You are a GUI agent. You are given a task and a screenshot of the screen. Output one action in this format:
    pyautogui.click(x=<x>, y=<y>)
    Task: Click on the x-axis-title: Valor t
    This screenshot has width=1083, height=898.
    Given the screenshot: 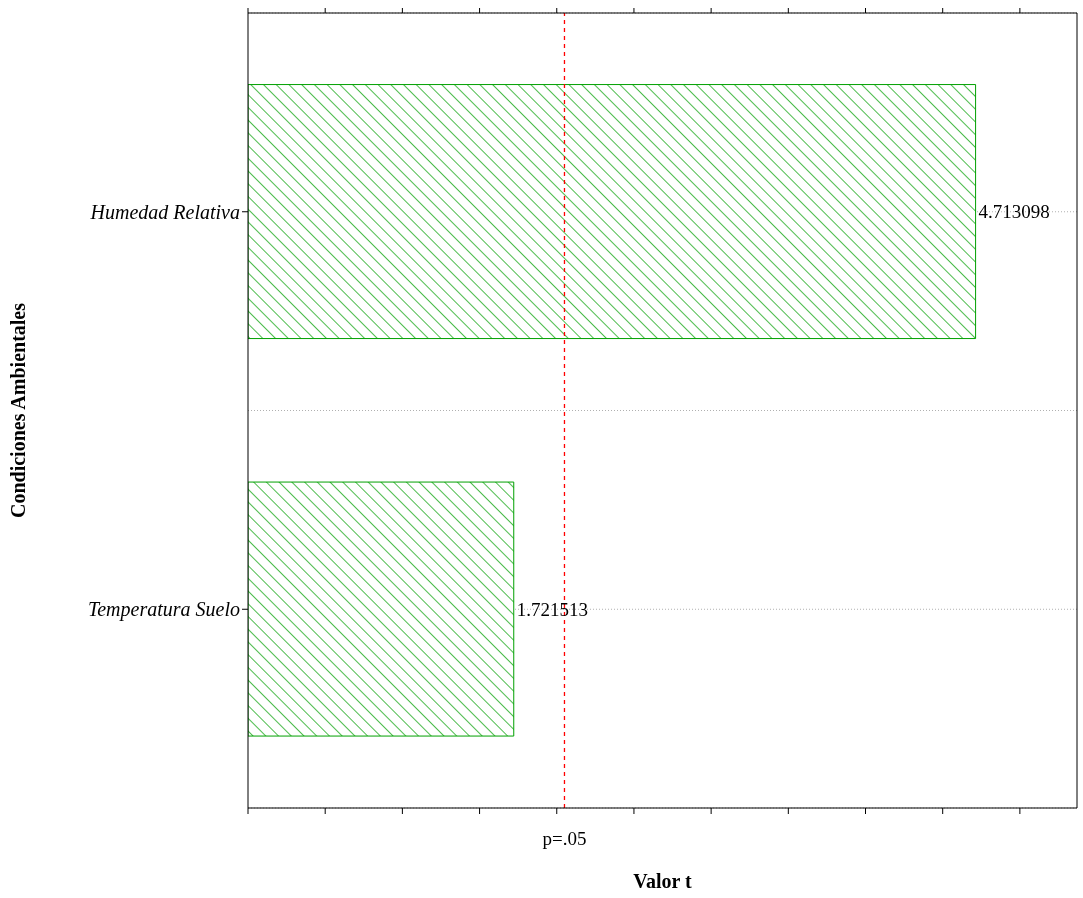 What is the action you would take?
    pyautogui.click(x=663, y=881)
    